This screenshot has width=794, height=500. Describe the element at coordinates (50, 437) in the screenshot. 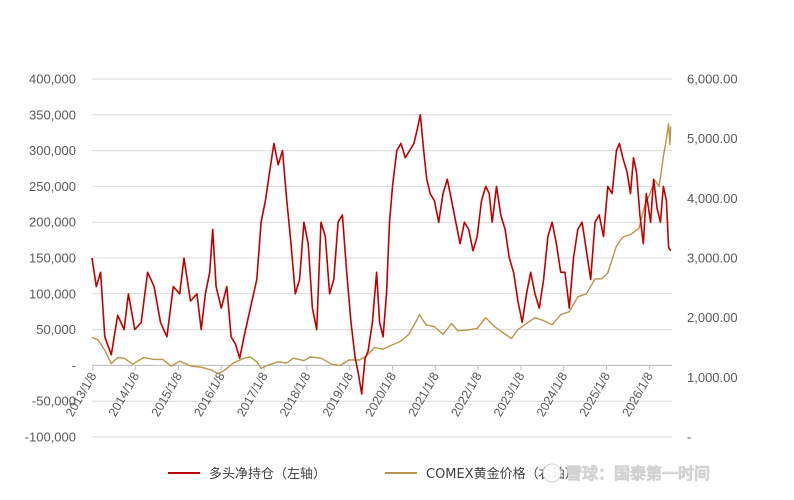

I see `left-tick-label: -100,000` at that location.